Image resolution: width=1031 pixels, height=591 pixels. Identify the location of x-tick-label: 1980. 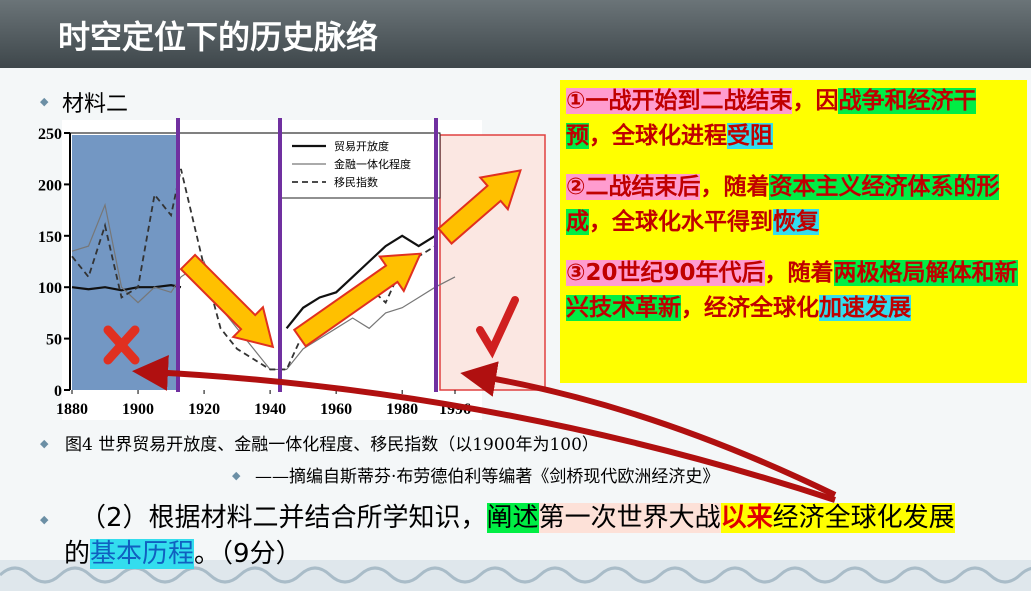
(402, 409).